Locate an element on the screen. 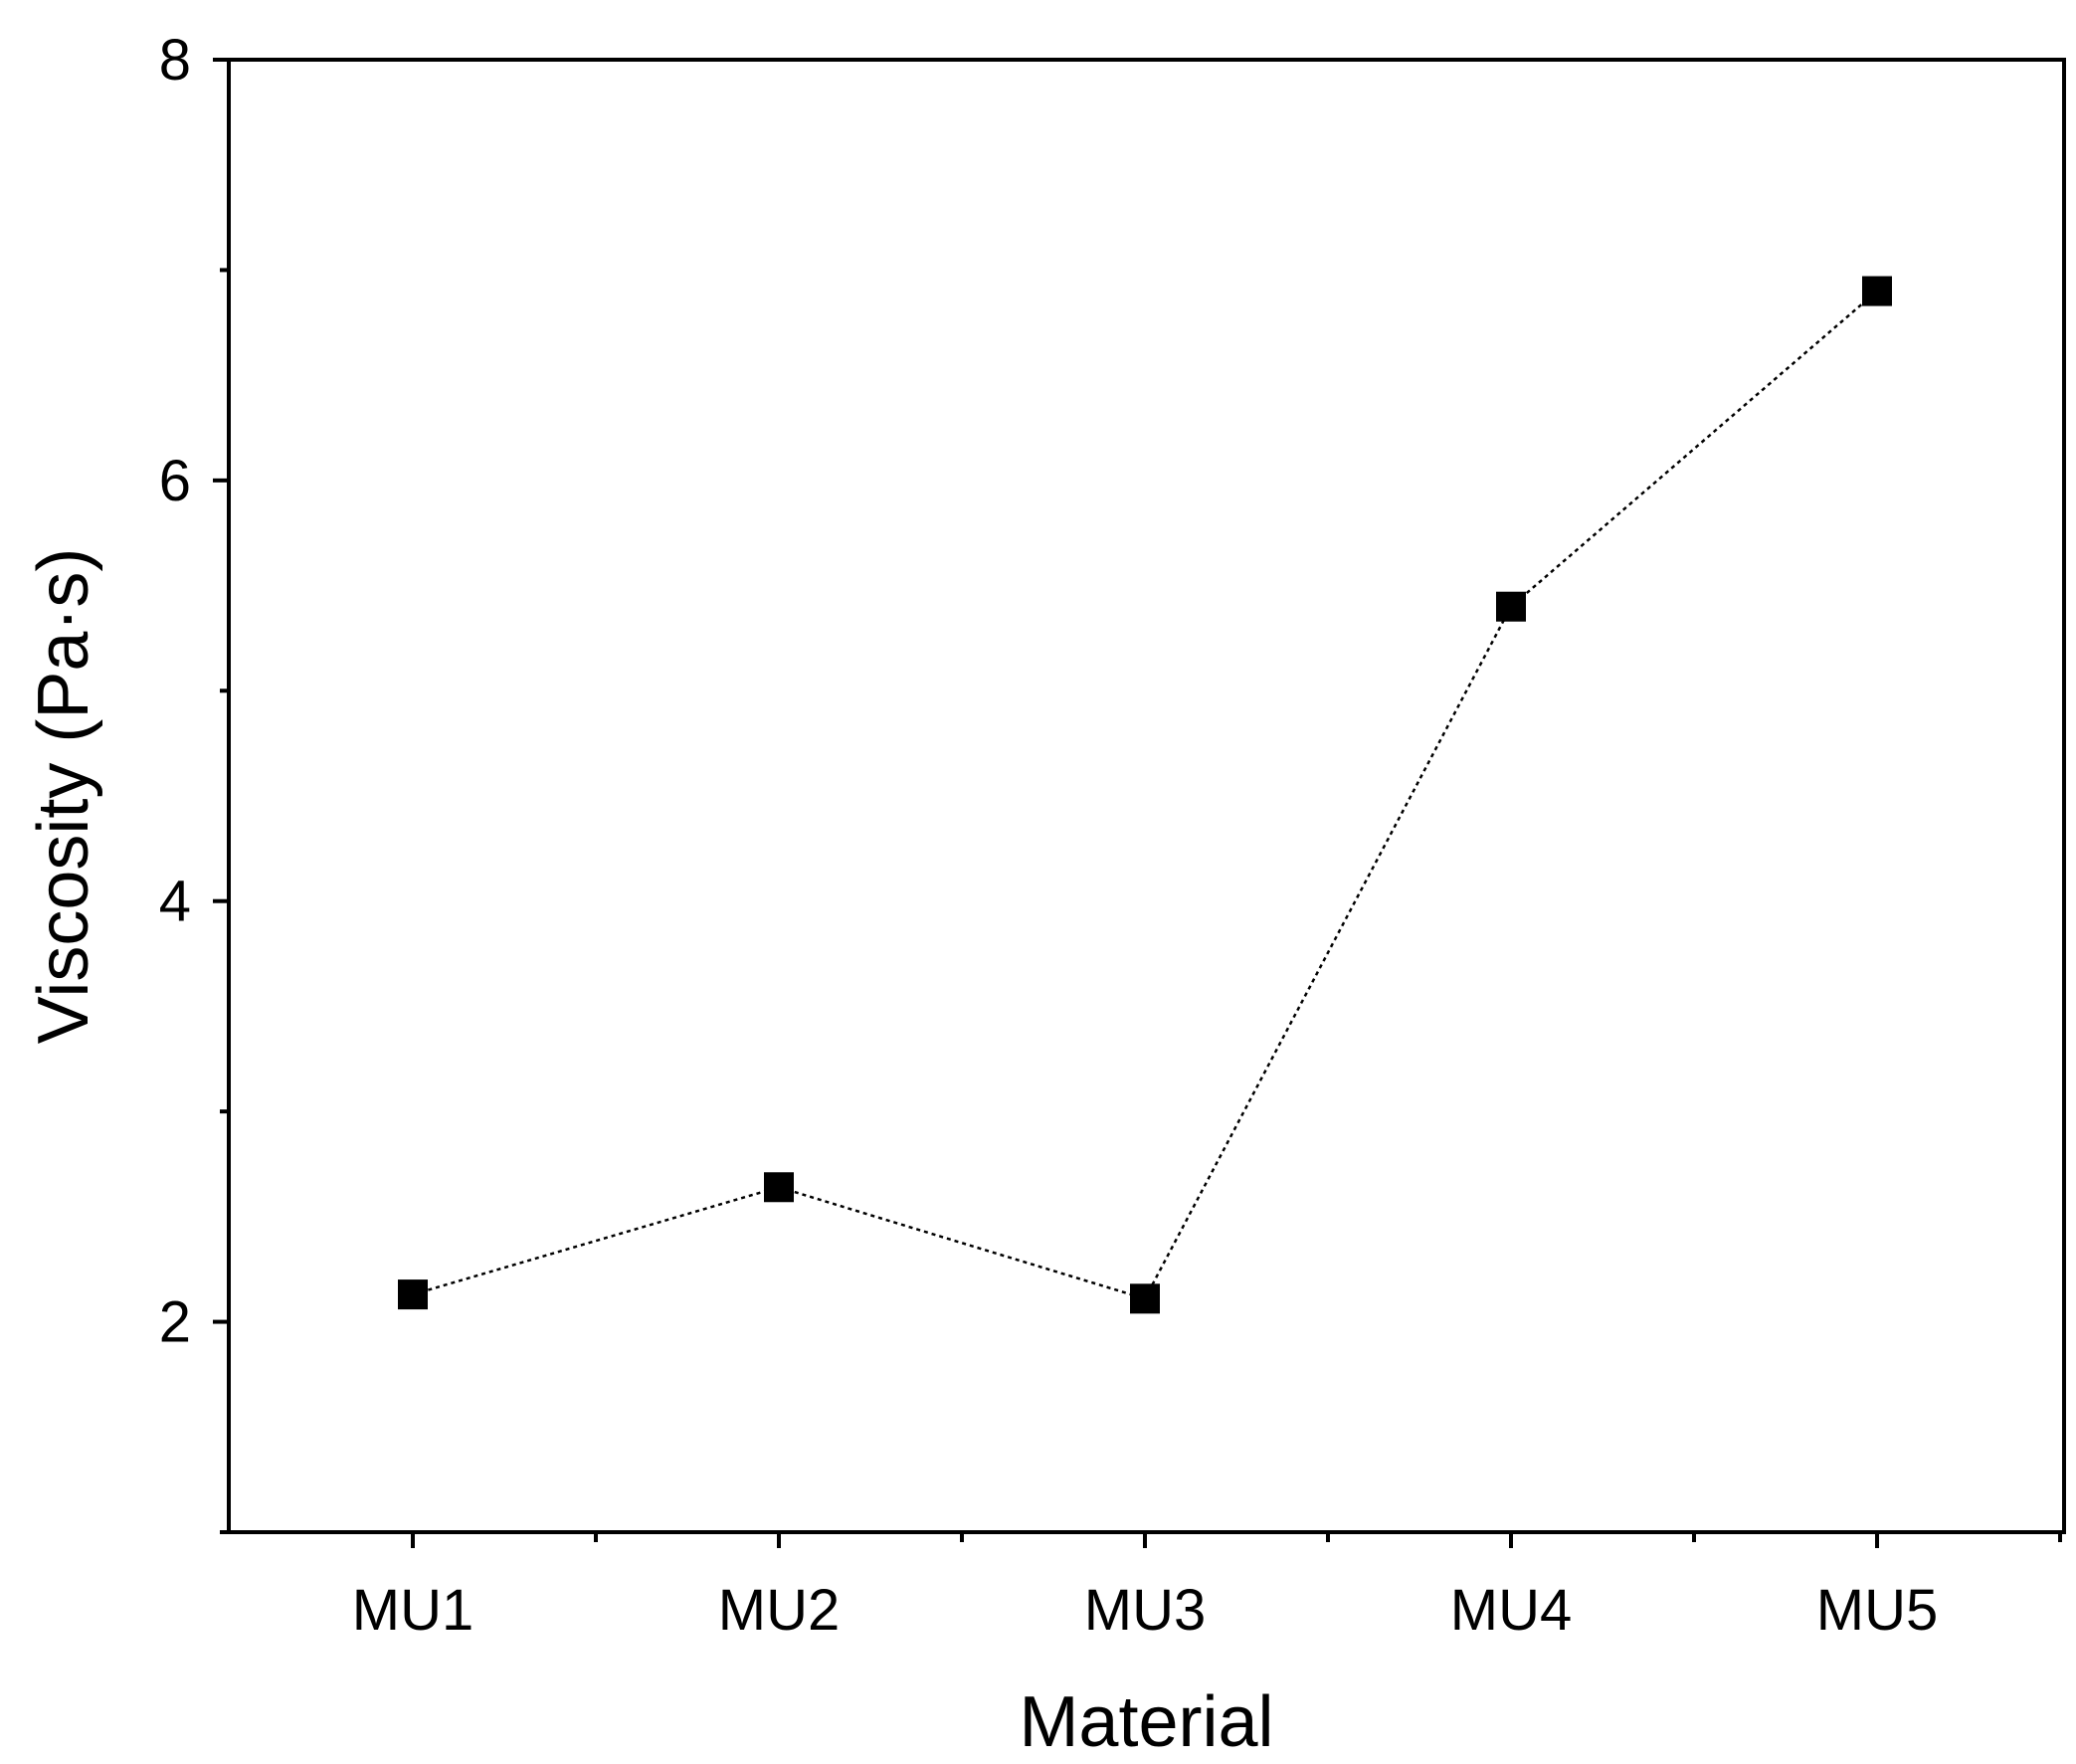 Image resolution: width=2076 pixels, height=1764 pixels. y-tick-label: 2 is located at coordinates (175, 1322).